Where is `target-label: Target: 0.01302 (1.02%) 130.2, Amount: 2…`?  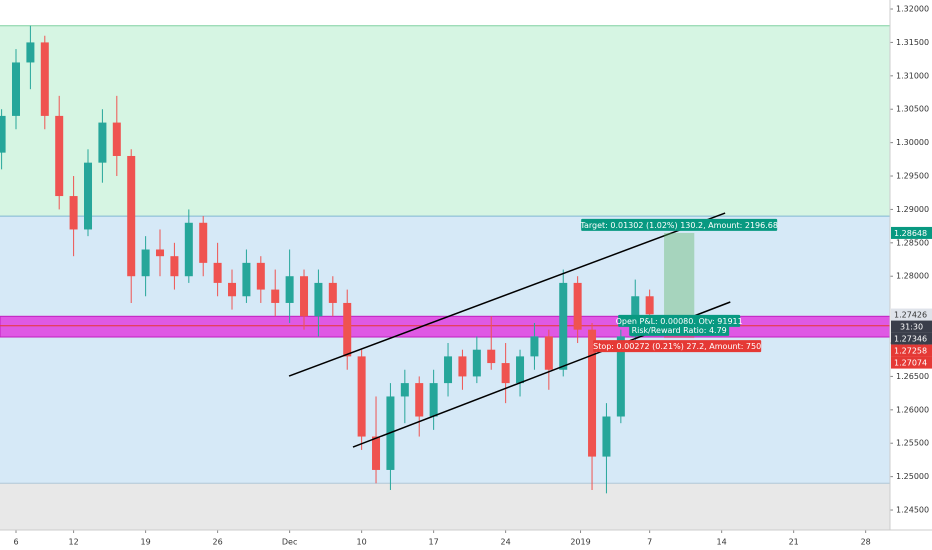
target-label: Target: 0.01302 (1.02%) 130.2, Amount: 2… is located at coordinates (678, 225).